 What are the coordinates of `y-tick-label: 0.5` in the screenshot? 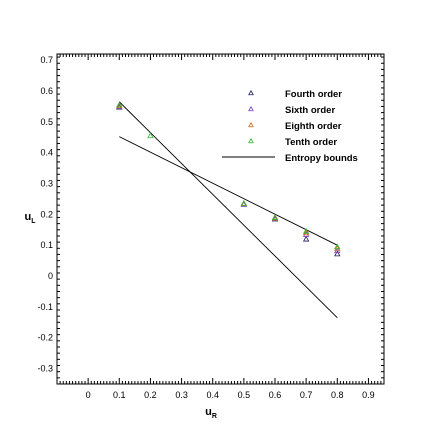 It's located at (46, 122).